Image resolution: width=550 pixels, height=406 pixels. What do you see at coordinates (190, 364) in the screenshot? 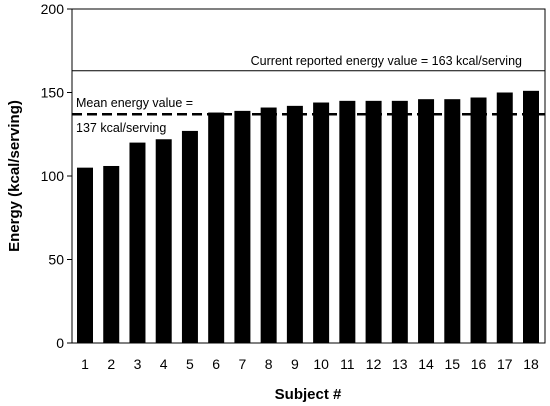
I see `x-tick-label-5: 5` at bounding box center [190, 364].